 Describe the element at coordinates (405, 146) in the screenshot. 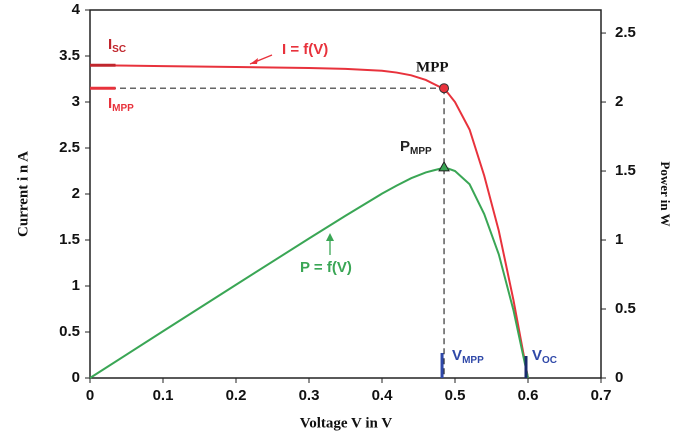

I see `pmpp-label-main: P` at that location.